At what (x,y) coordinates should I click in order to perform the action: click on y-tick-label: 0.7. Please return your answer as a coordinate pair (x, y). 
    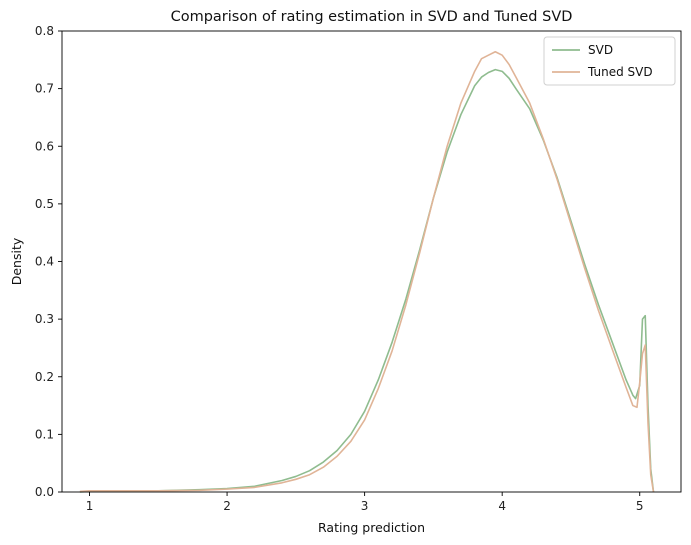
    Looking at the image, I should click on (44, 89).